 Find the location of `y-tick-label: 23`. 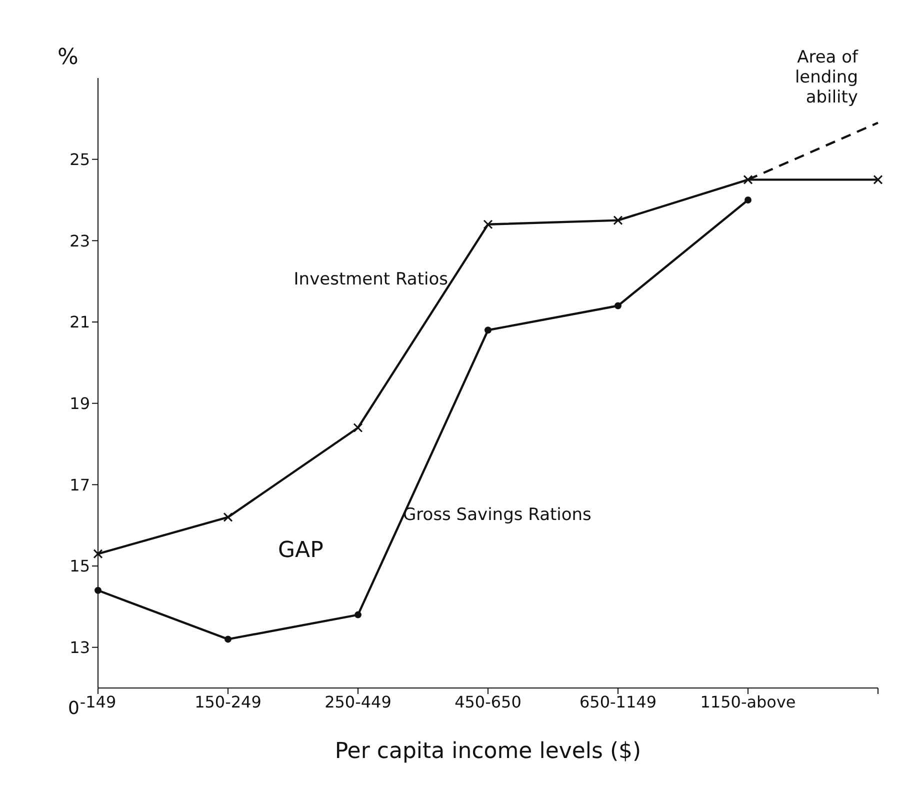

y-tick-label: 23 is located at coordinates (80, 240).